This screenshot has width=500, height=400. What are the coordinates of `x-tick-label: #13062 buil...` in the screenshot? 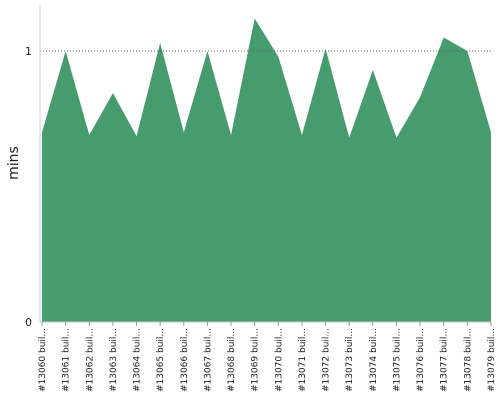 It's located at (90, 360).